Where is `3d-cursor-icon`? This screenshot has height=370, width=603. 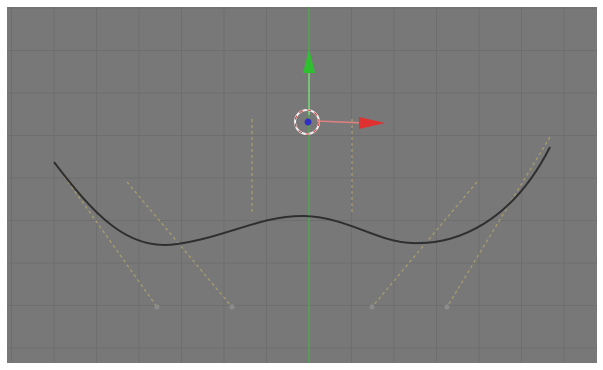
3d-cursor-icon is located at coordinates (307, 122).